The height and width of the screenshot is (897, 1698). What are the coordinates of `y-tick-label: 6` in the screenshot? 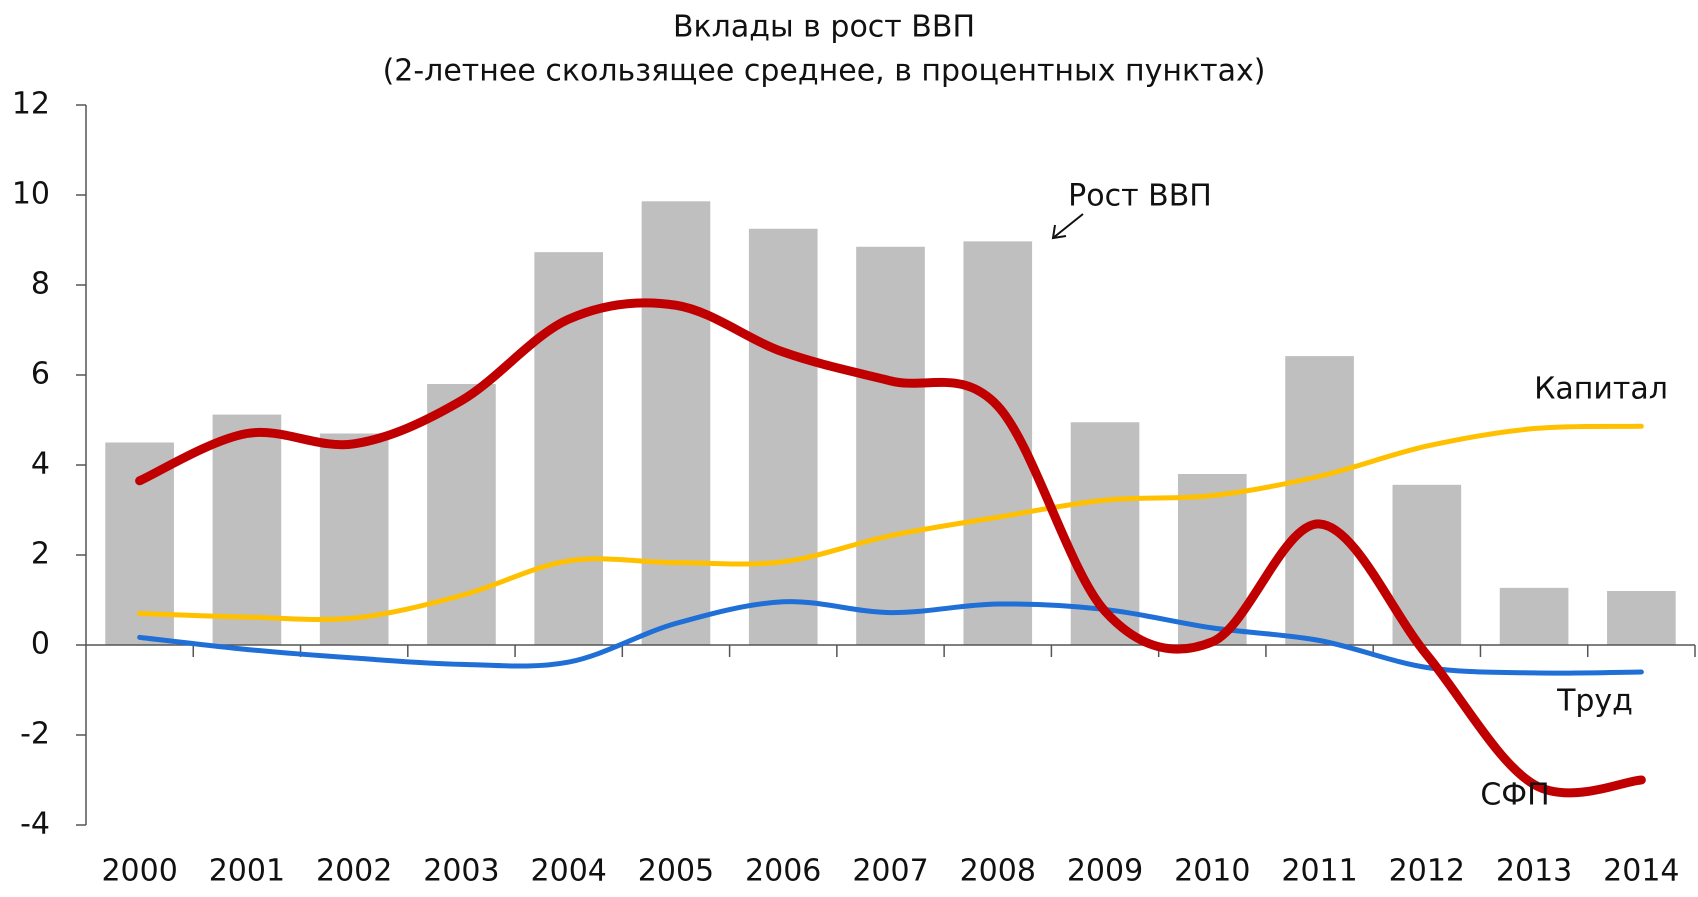 It's located at (40, 374).